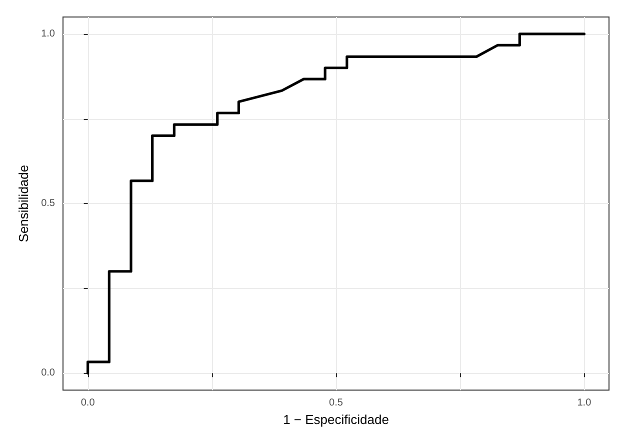 Image resolution: width=630 pixels, height=439 pixels. Describe the element at coordinates (24, 203) in the screenshot. I see `y-axis-title: Sensibilidade` at that location.